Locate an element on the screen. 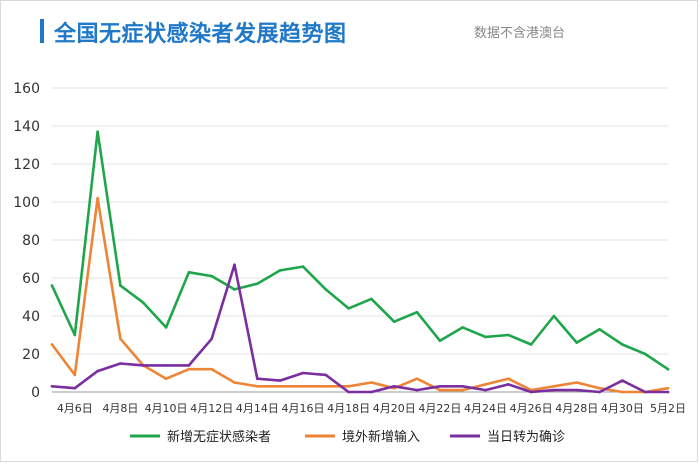  x-tick-label: 4月8日 is located at coordinates (120, 408).